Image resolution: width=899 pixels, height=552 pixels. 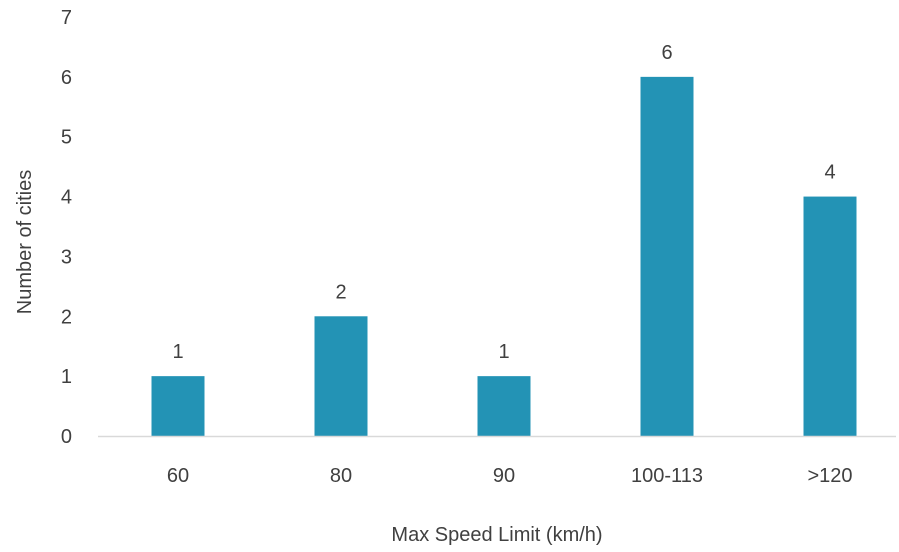 What do you see at coordinates (178, 476) in the screenshot?
I see `x-tick-label: 60` at bounding box center [178, 476].